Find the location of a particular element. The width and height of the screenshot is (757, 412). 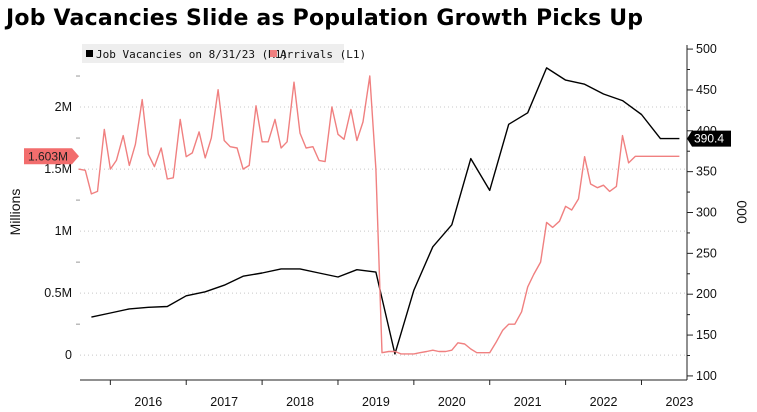

legend-label-vacancies: Job Vacancies on 8/31/23 (R1) is located at coordinates (192, 54).